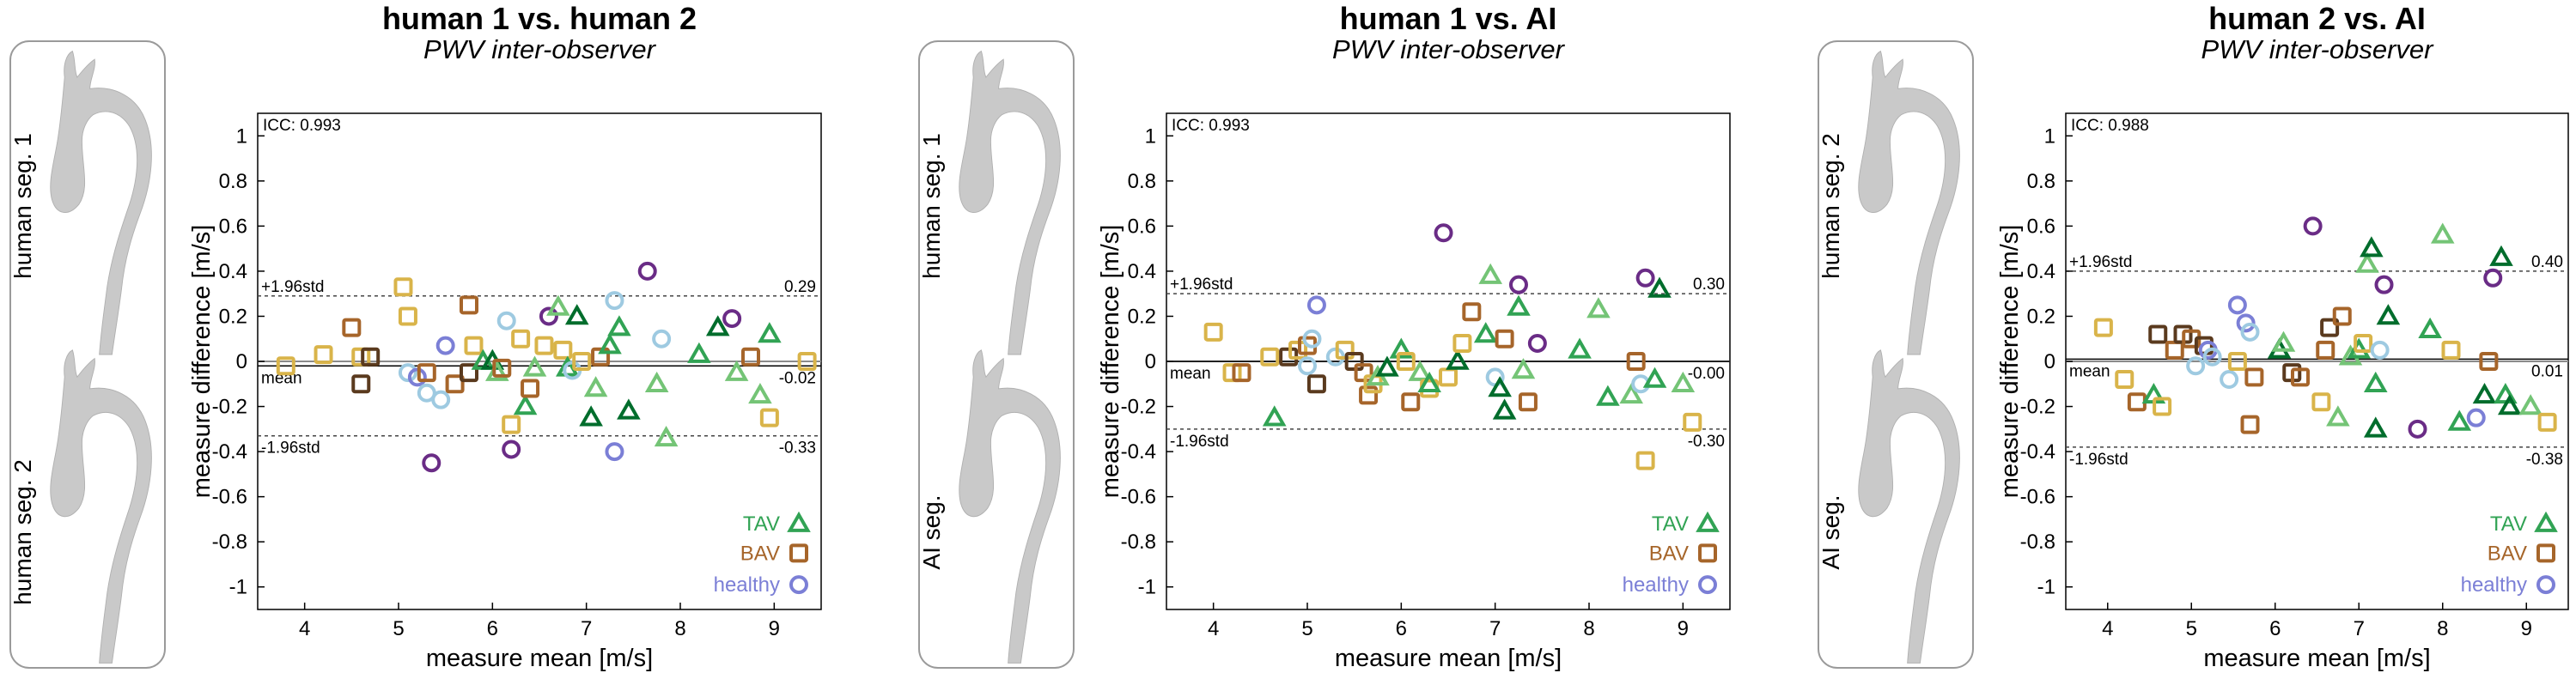  Describe the element at coordinates (1306, 628) in the screenshot. I see `x-tick-label: 5` at that location.